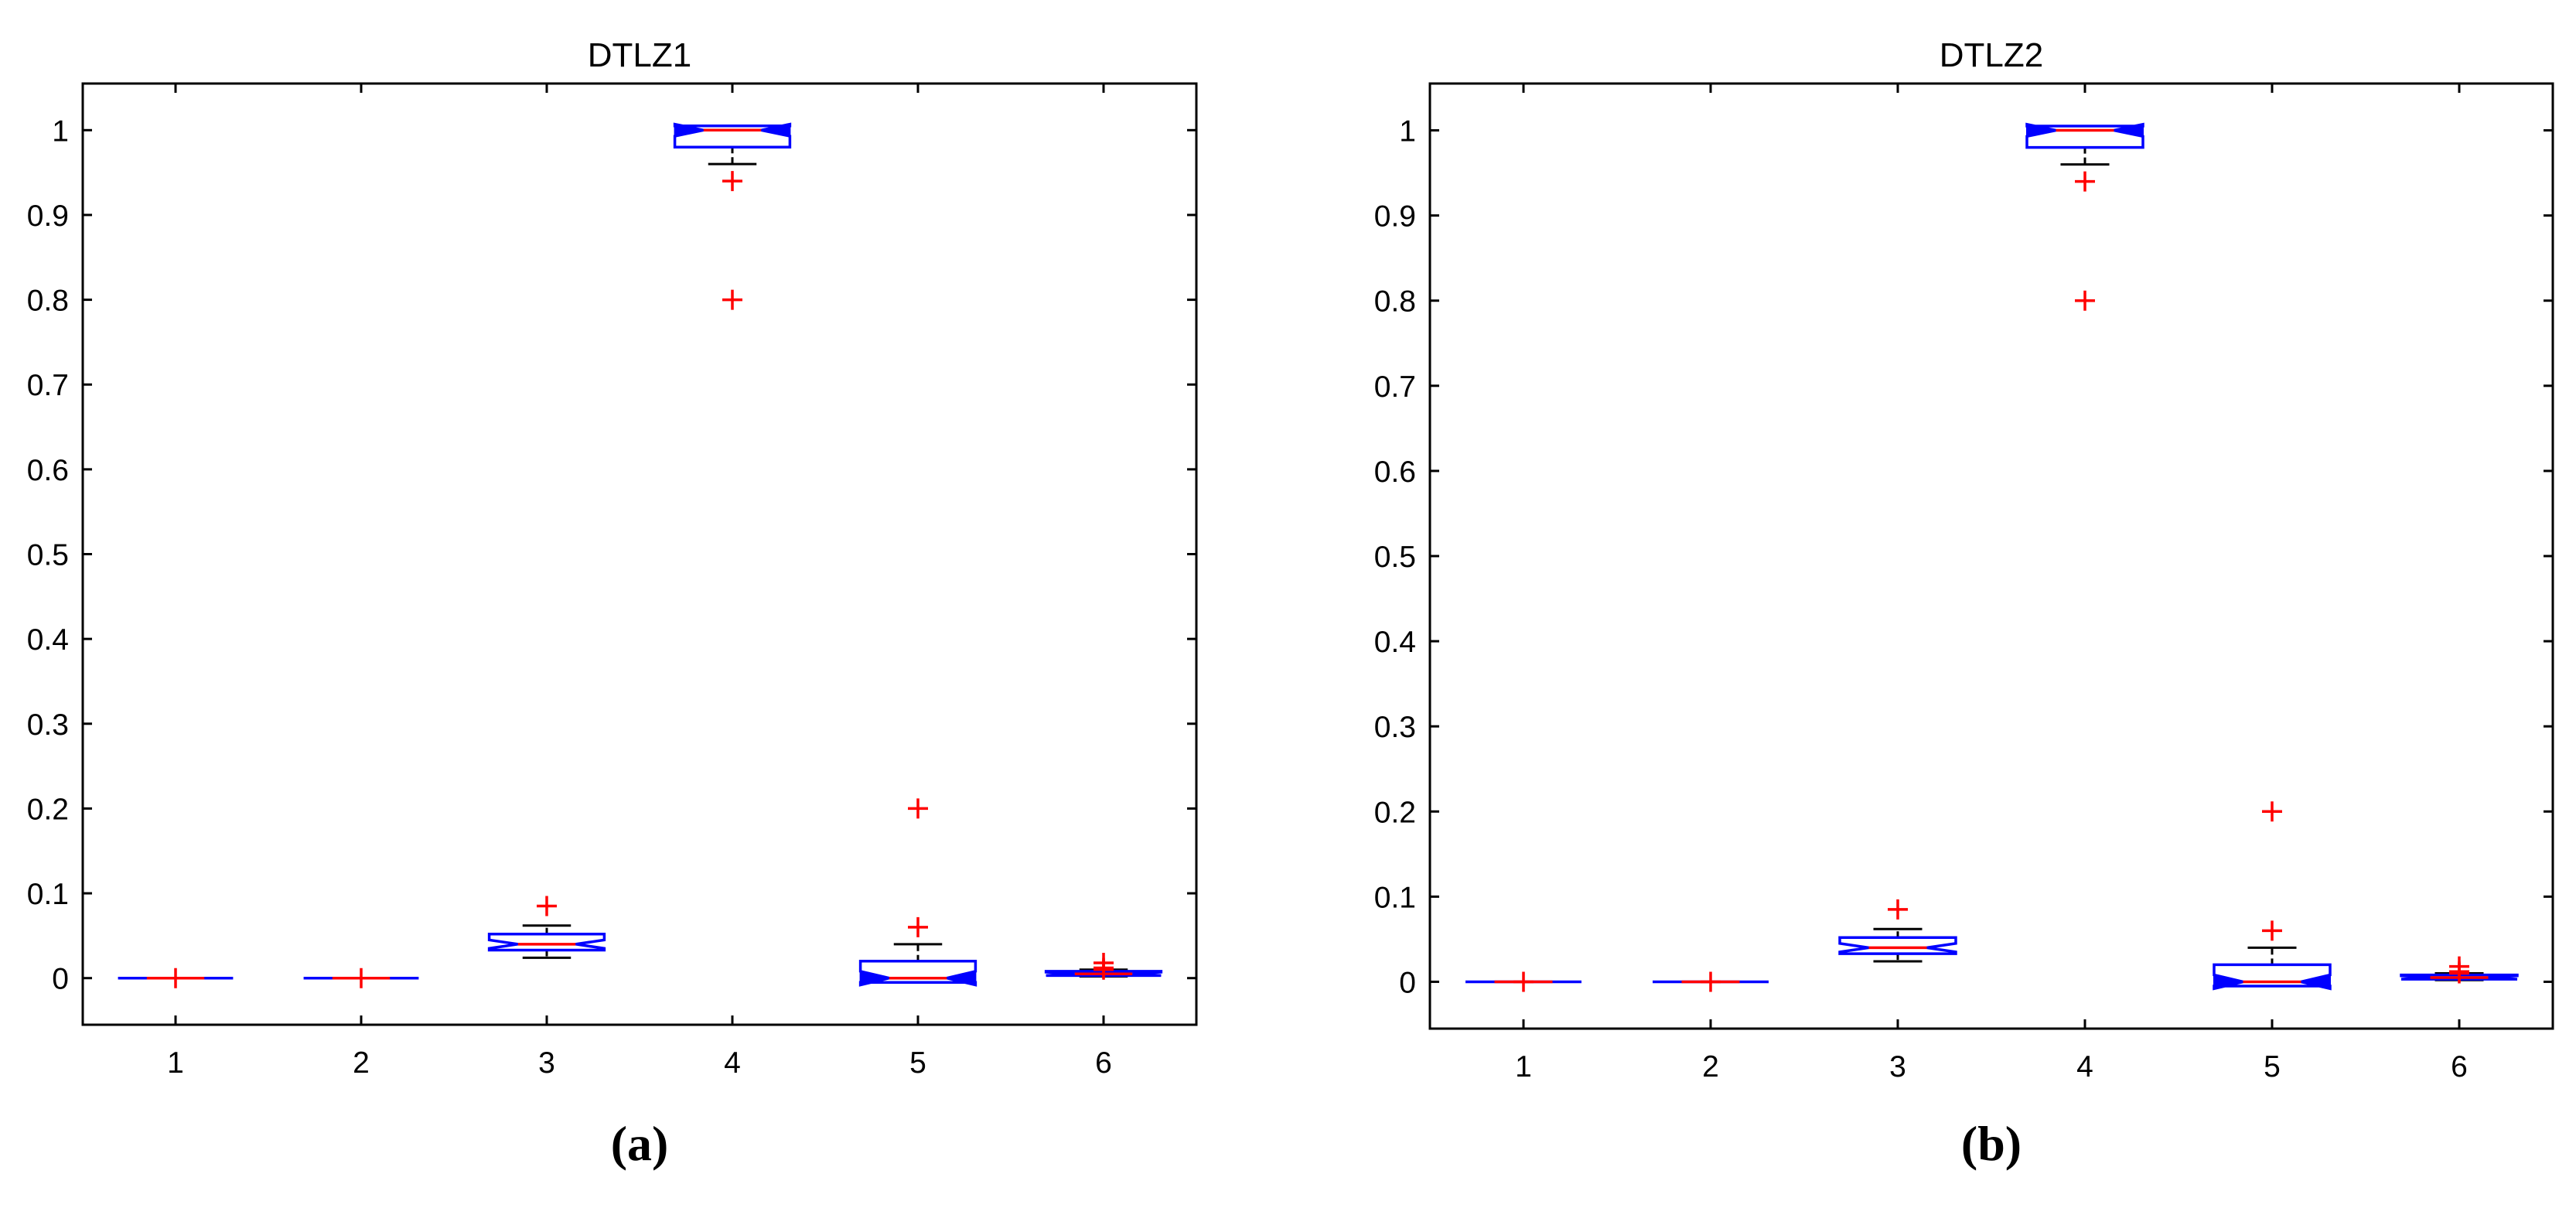 Image resolution: width=2576 pixels, height=1215 pixels. I want to click on panel-caption: (b), so click(1992, 1143).